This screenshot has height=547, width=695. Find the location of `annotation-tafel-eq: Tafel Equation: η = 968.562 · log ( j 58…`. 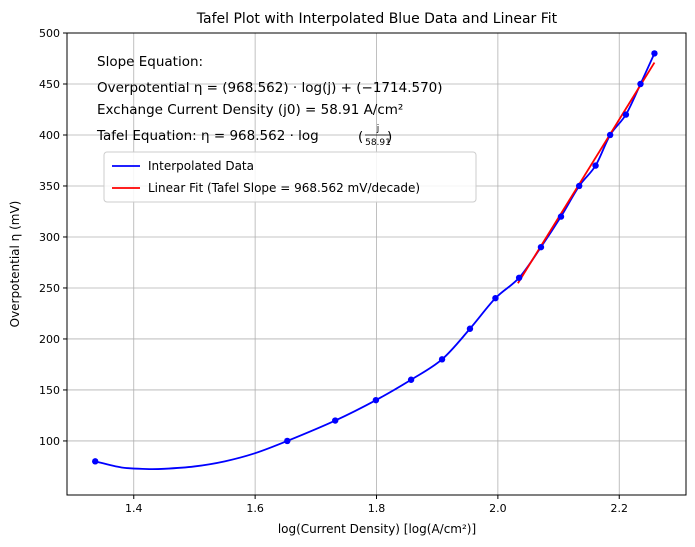

annotation-tafel-eq: Tafel Equation: η = 968.562 · log ( j 58… is located at coordinates (244, 136).